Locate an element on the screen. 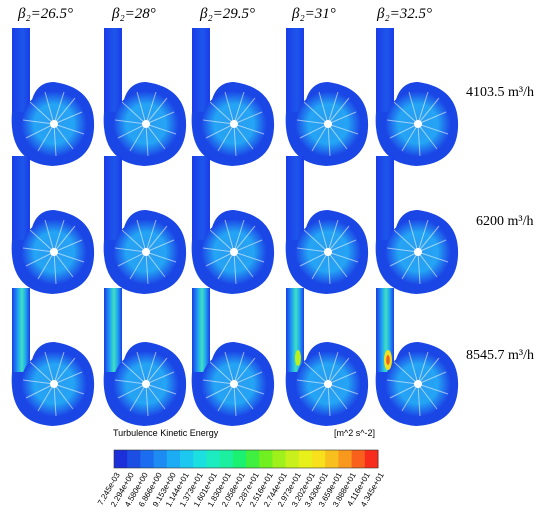 The height and width of the screenshot is (521, 550). contour-r1-c4 is located at coordinates (327, 97).